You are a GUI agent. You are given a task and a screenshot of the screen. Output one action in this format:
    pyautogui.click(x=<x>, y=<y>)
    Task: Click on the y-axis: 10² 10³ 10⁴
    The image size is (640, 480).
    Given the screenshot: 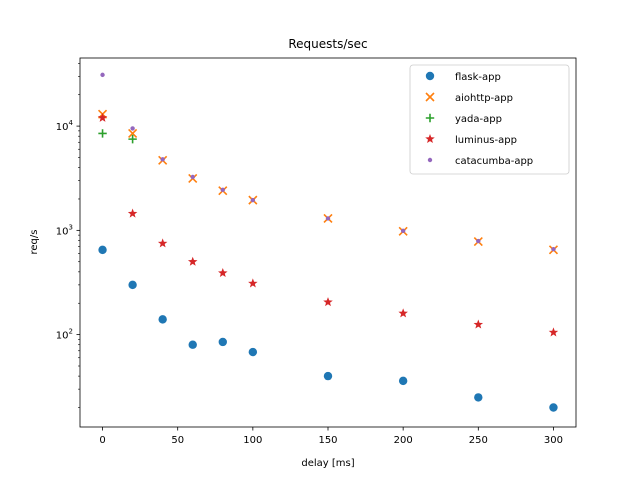 What is the action you would take?
    pyautogui.click(x=68, y=235)
    